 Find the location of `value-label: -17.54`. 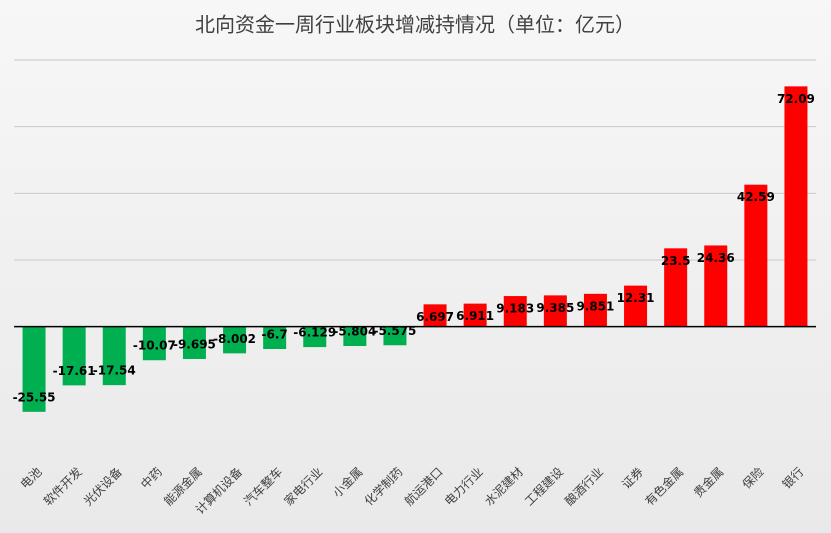

value-label: -17.54 is located at coordinates (114, 371).